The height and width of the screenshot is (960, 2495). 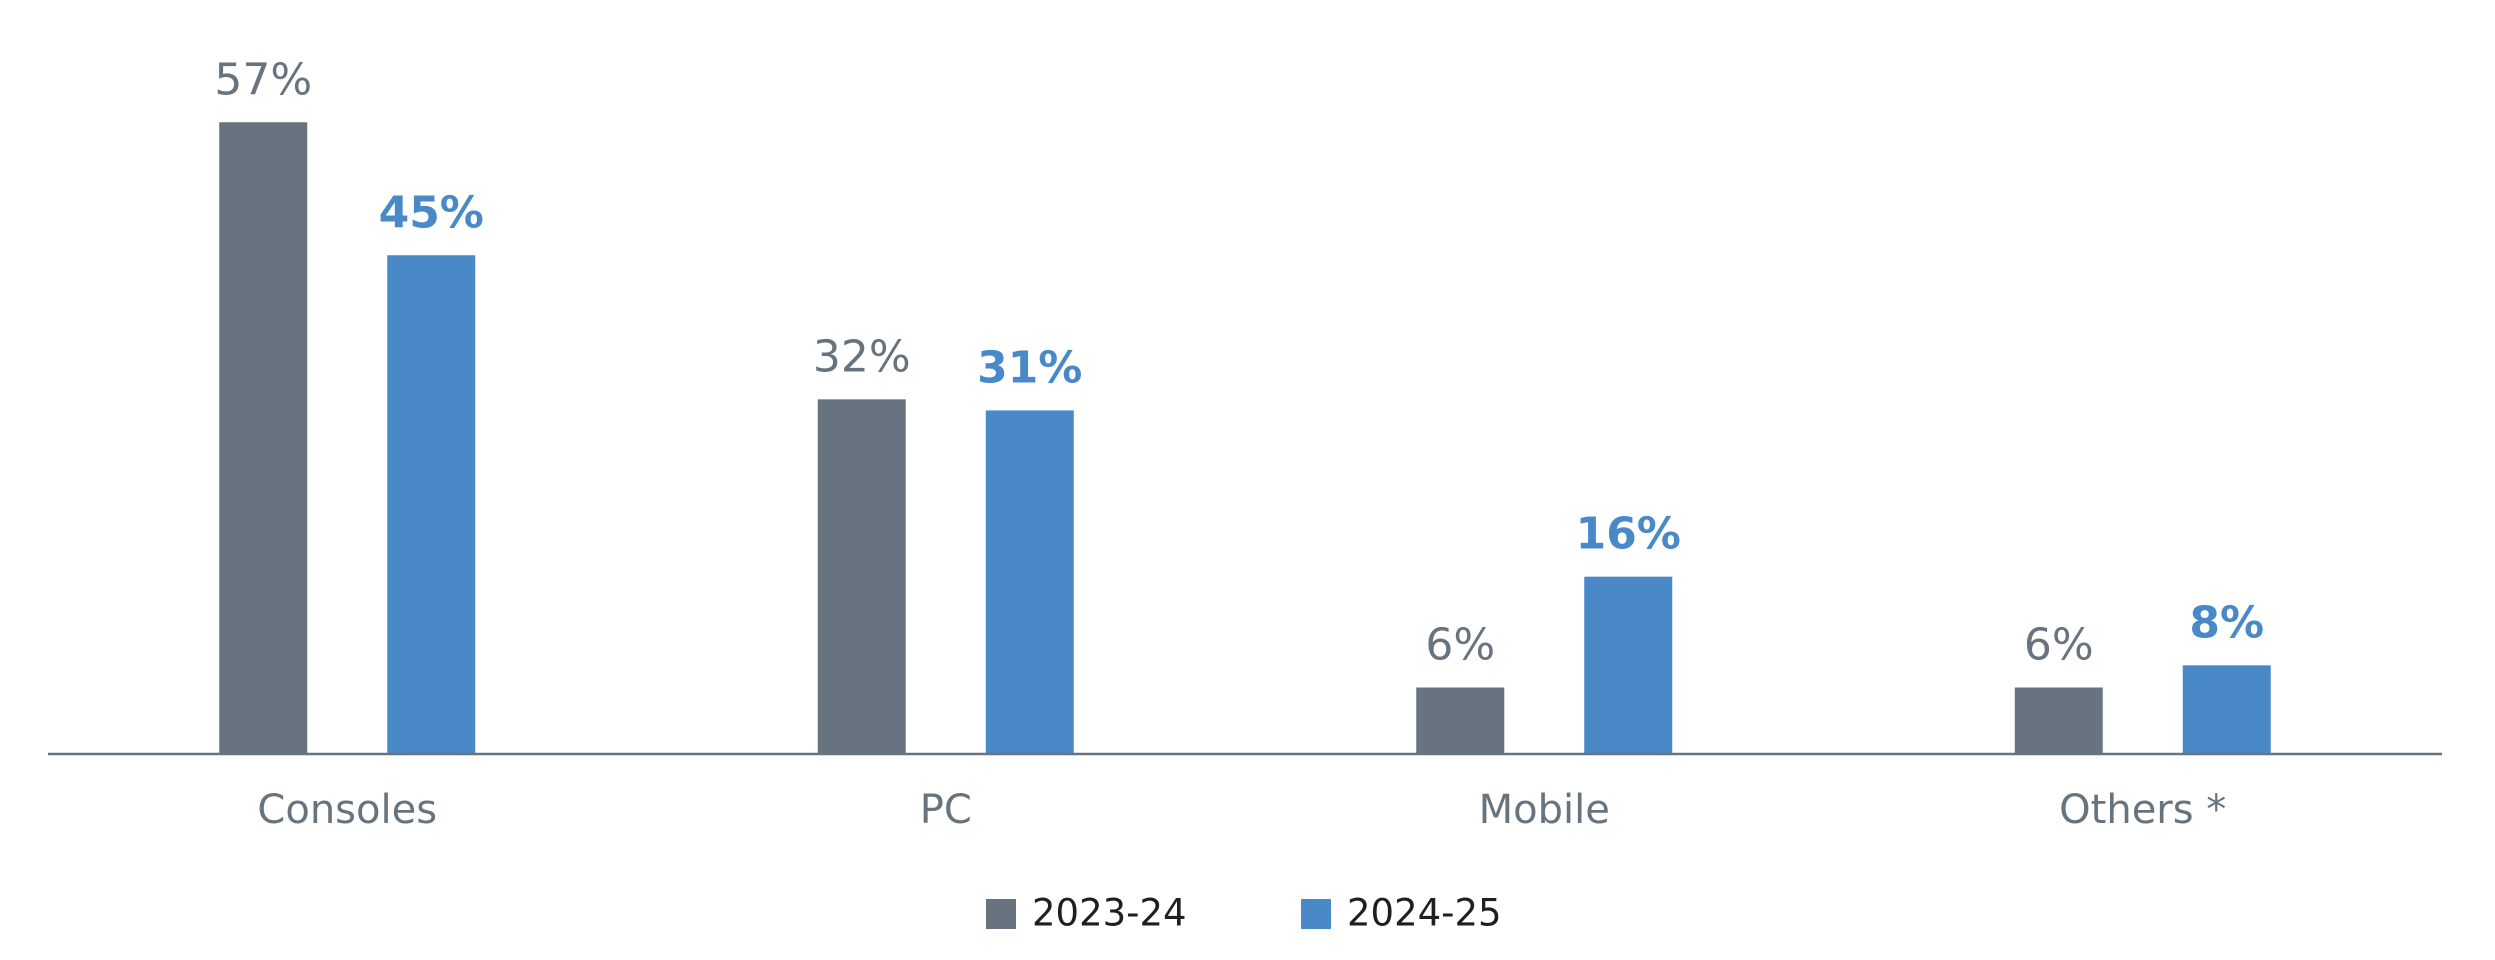 What do you see at coordinates (2142, 810) in the screenshot?
I see `x-tick-label: Others *` at bounding box center [2142, 810].